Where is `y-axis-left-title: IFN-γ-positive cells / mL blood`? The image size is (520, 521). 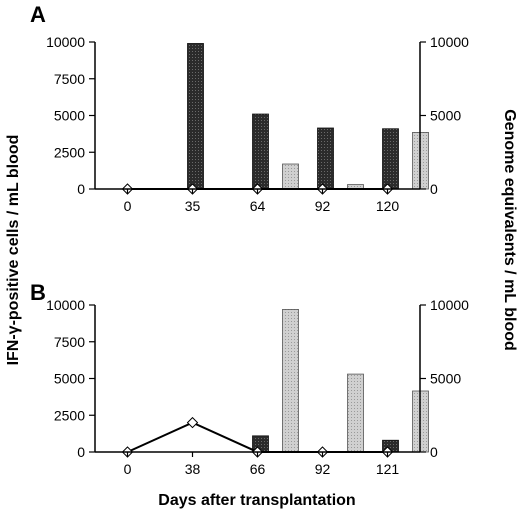 y-axis-left-title: IFN-γ-positive cells / mL blood is located at coordinates (13, 250).